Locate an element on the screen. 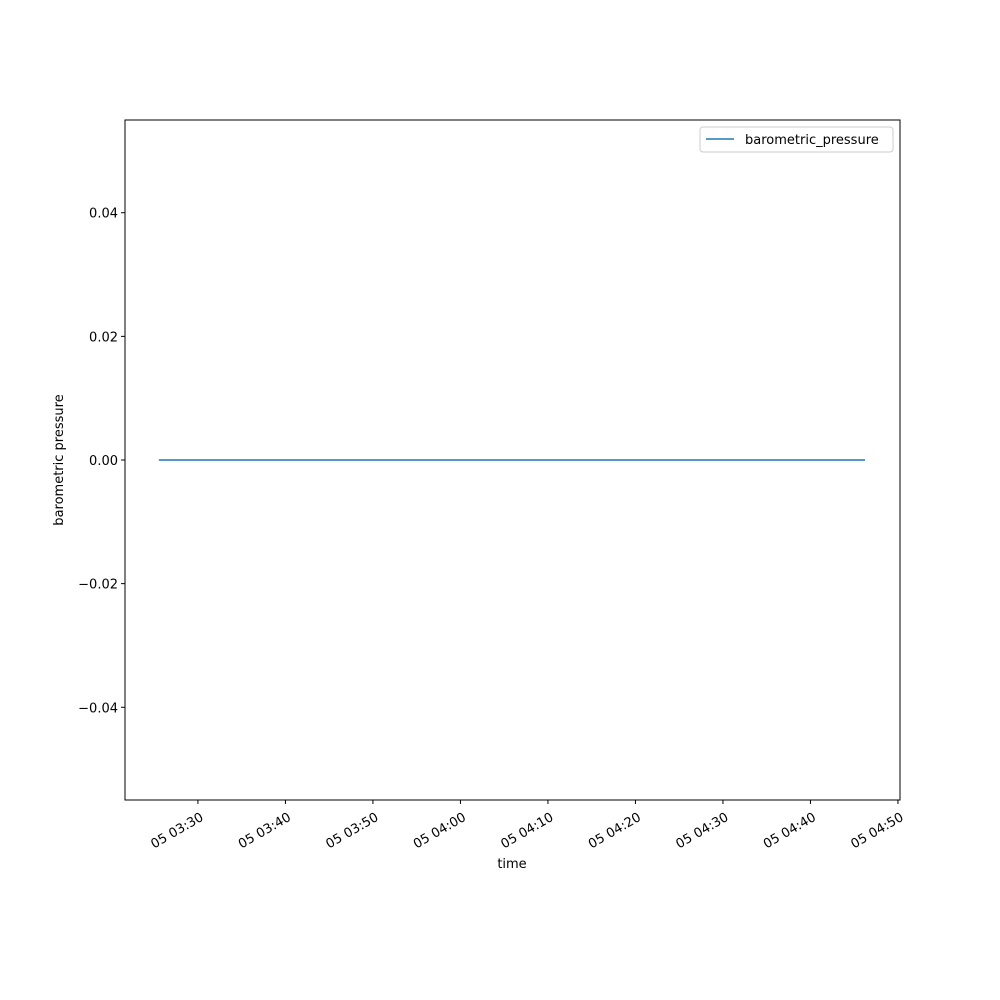 The height and width of the screenshot is (1000, 1000). y-axis: 0.04 0.02 0.00 −0.02 −0.04 is located at coordinates (101, 461).